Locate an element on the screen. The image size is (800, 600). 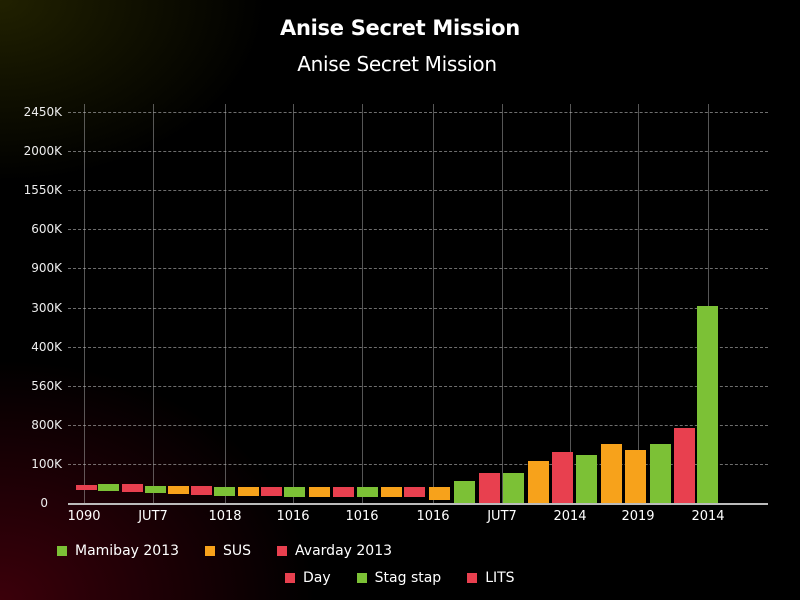
legend-label: Stag stap is located at coordinates (408, 578).